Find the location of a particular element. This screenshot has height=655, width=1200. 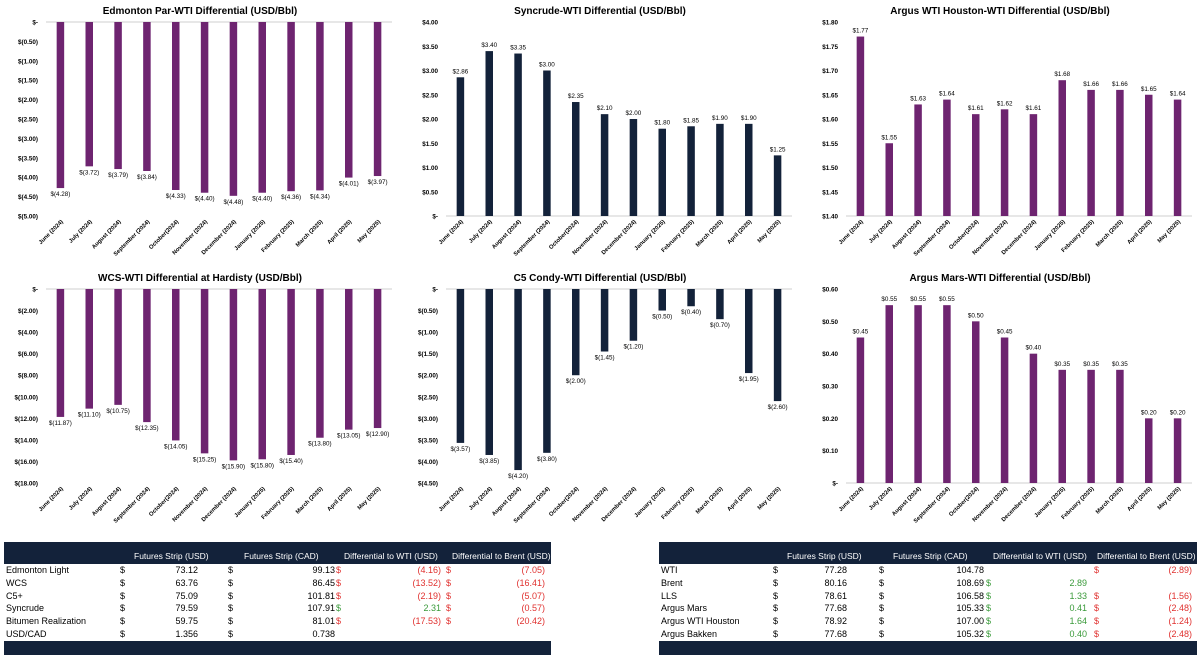

row-name: WTI is located at coordinates (669, 570).